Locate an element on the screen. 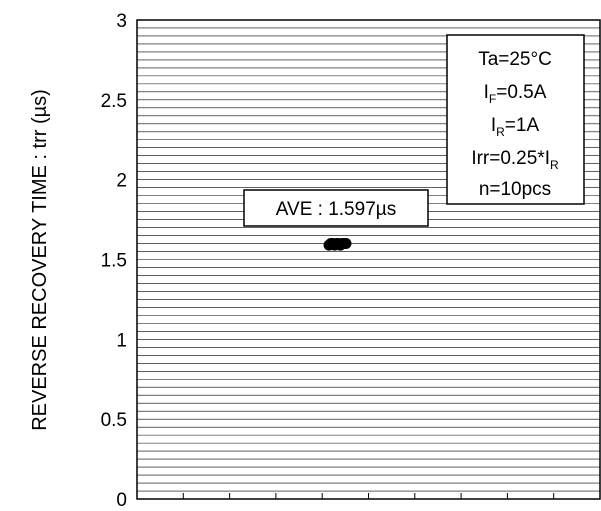  y-tick-label: 0 is located at coordinates (121, 500).